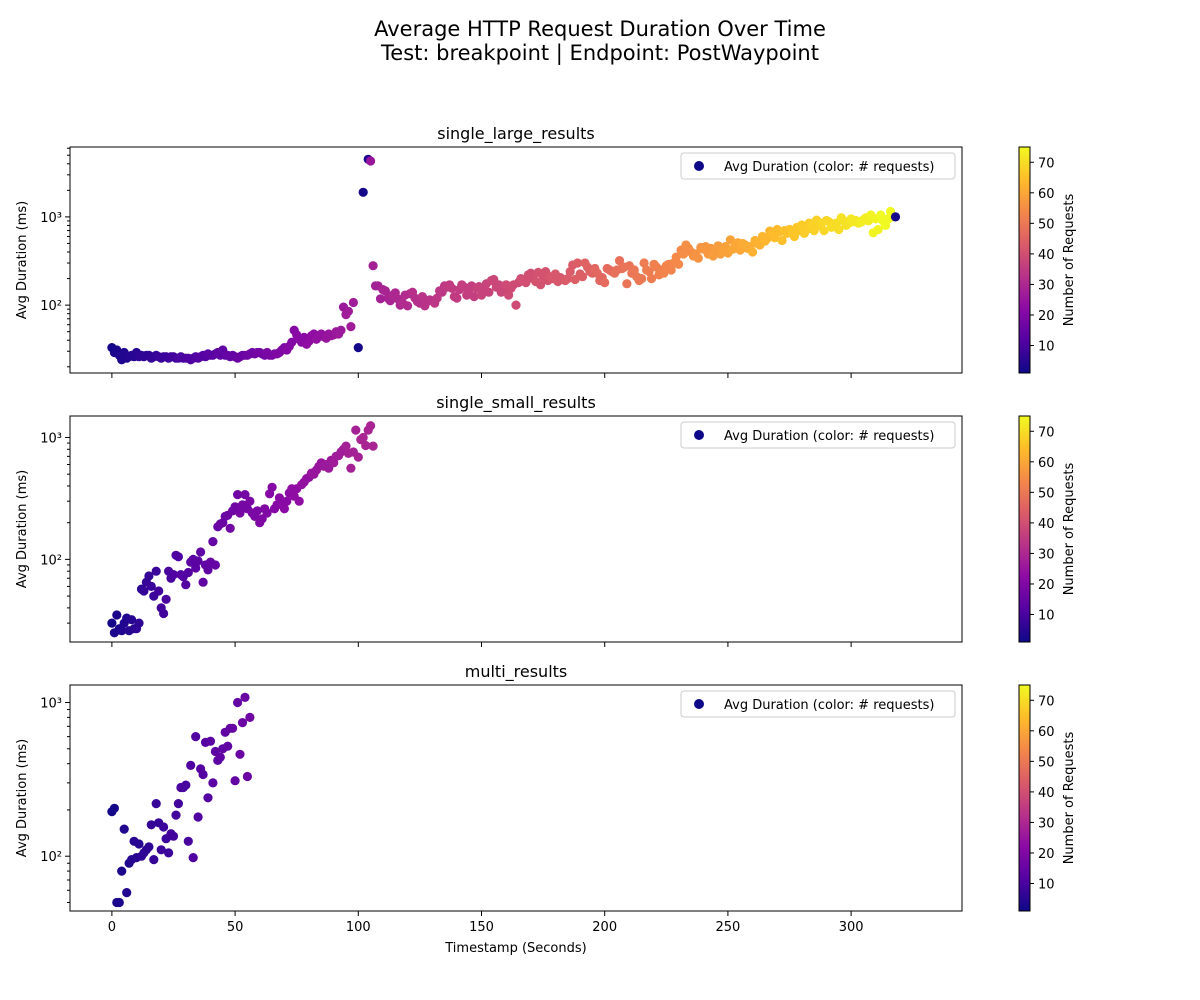  What do you see at coordinates (481, 644) in the screenshot?
I see `x-ticks` at bounding box center [481, 644].